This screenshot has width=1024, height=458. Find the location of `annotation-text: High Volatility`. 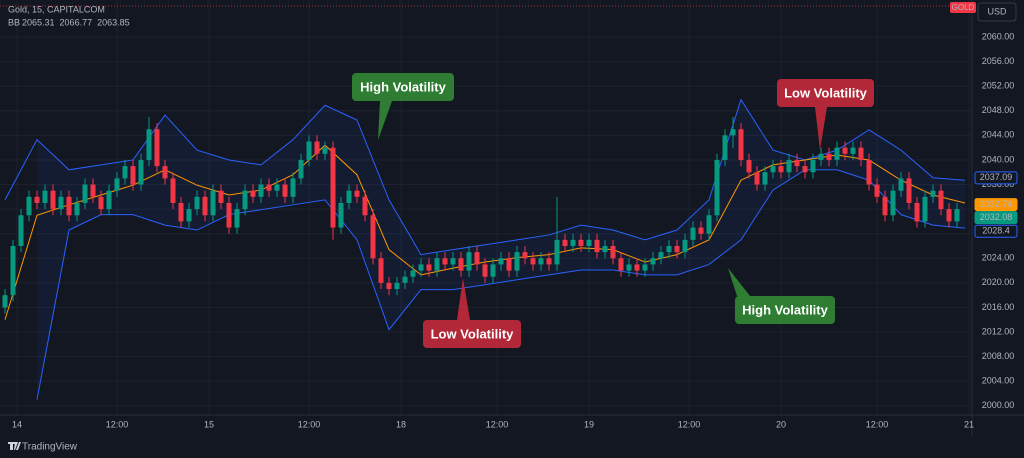

annotation-text: High Volatility is located at coordinates (403, 86).